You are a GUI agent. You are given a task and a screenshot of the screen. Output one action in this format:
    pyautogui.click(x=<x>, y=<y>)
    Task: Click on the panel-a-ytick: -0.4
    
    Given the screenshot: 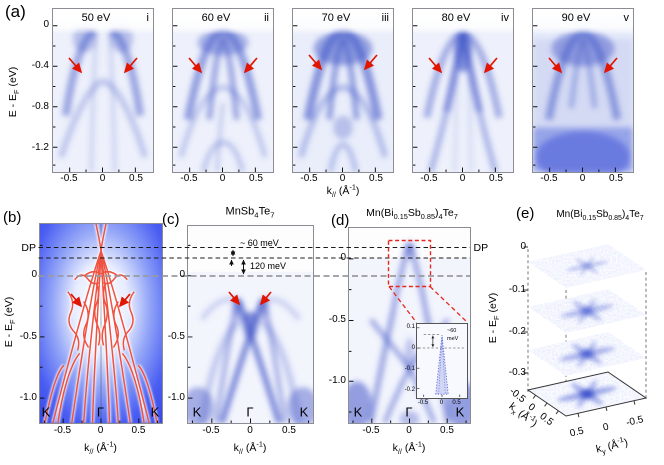 What is the action you would take?
    pyautogui.click(x=40, y=65)
    